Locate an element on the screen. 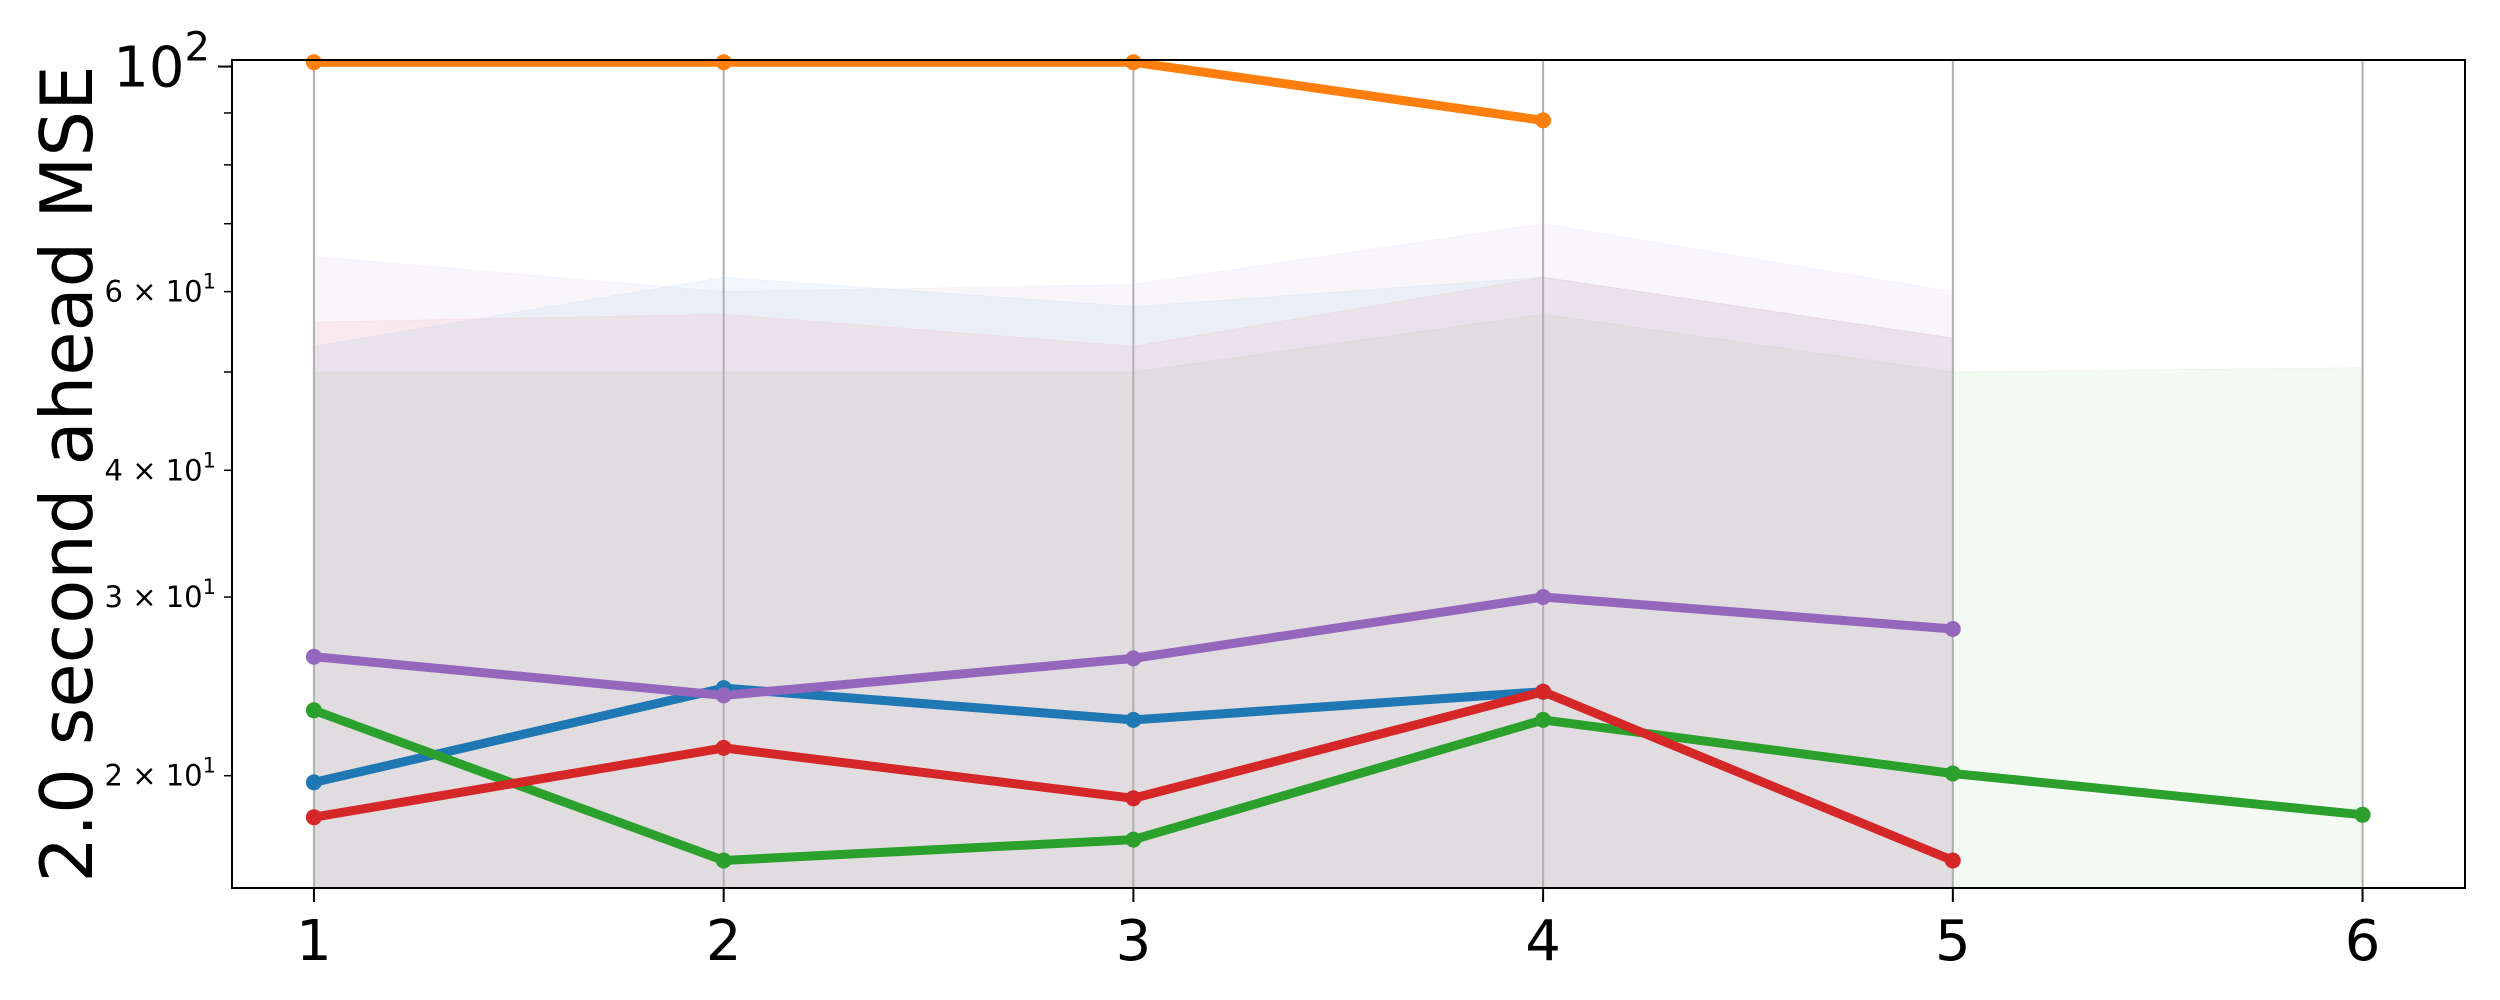  x-tick-label-6: 6 is located at coordinates (2363, 941).